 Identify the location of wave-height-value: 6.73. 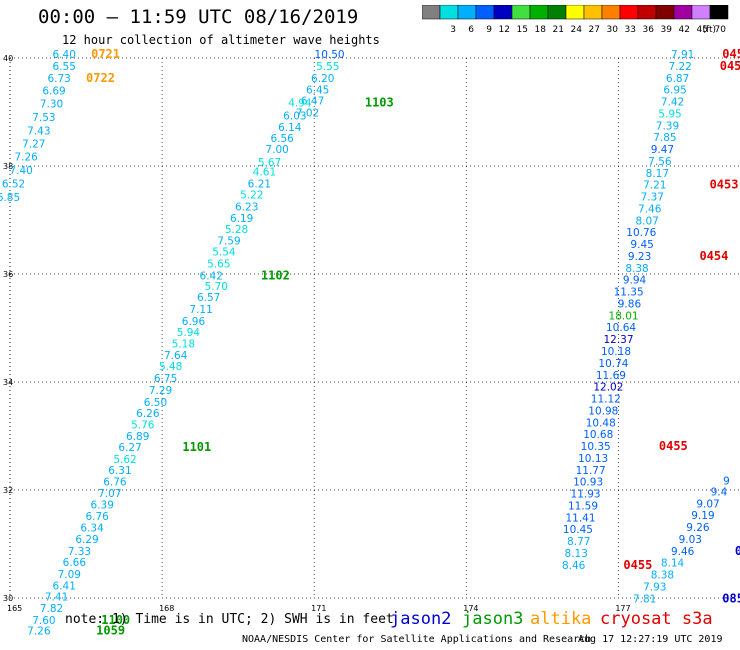
(58, 79).